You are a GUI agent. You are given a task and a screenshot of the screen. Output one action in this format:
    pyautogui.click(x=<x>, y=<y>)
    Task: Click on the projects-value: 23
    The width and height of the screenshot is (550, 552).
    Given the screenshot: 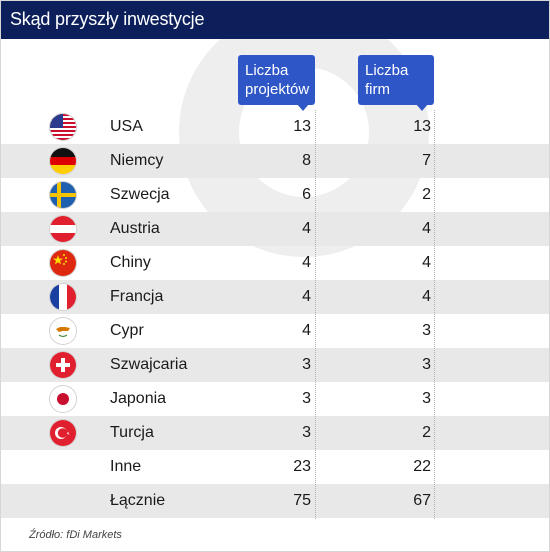 What is the action you would take?
    pyautogui.click(x=302, y=466)
    